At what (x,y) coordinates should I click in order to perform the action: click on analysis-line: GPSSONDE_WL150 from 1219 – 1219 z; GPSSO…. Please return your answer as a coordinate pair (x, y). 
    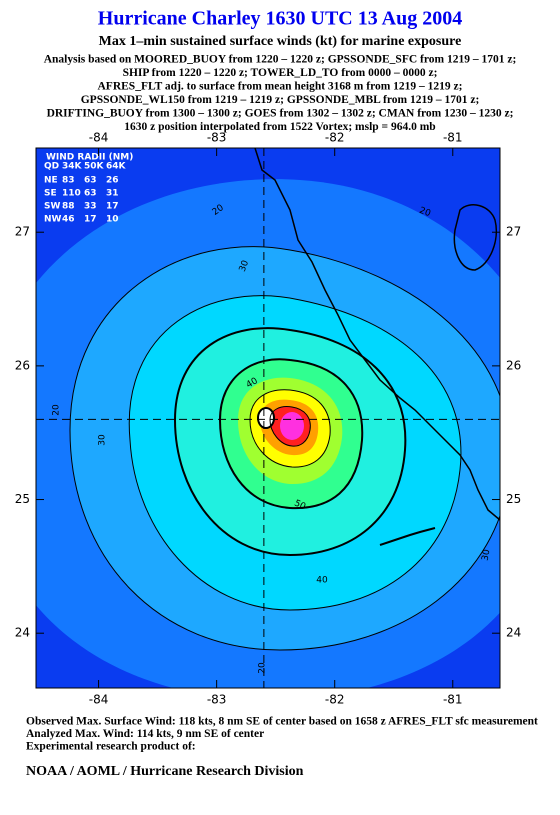
    Looking at the image, I should click on (280, 100).